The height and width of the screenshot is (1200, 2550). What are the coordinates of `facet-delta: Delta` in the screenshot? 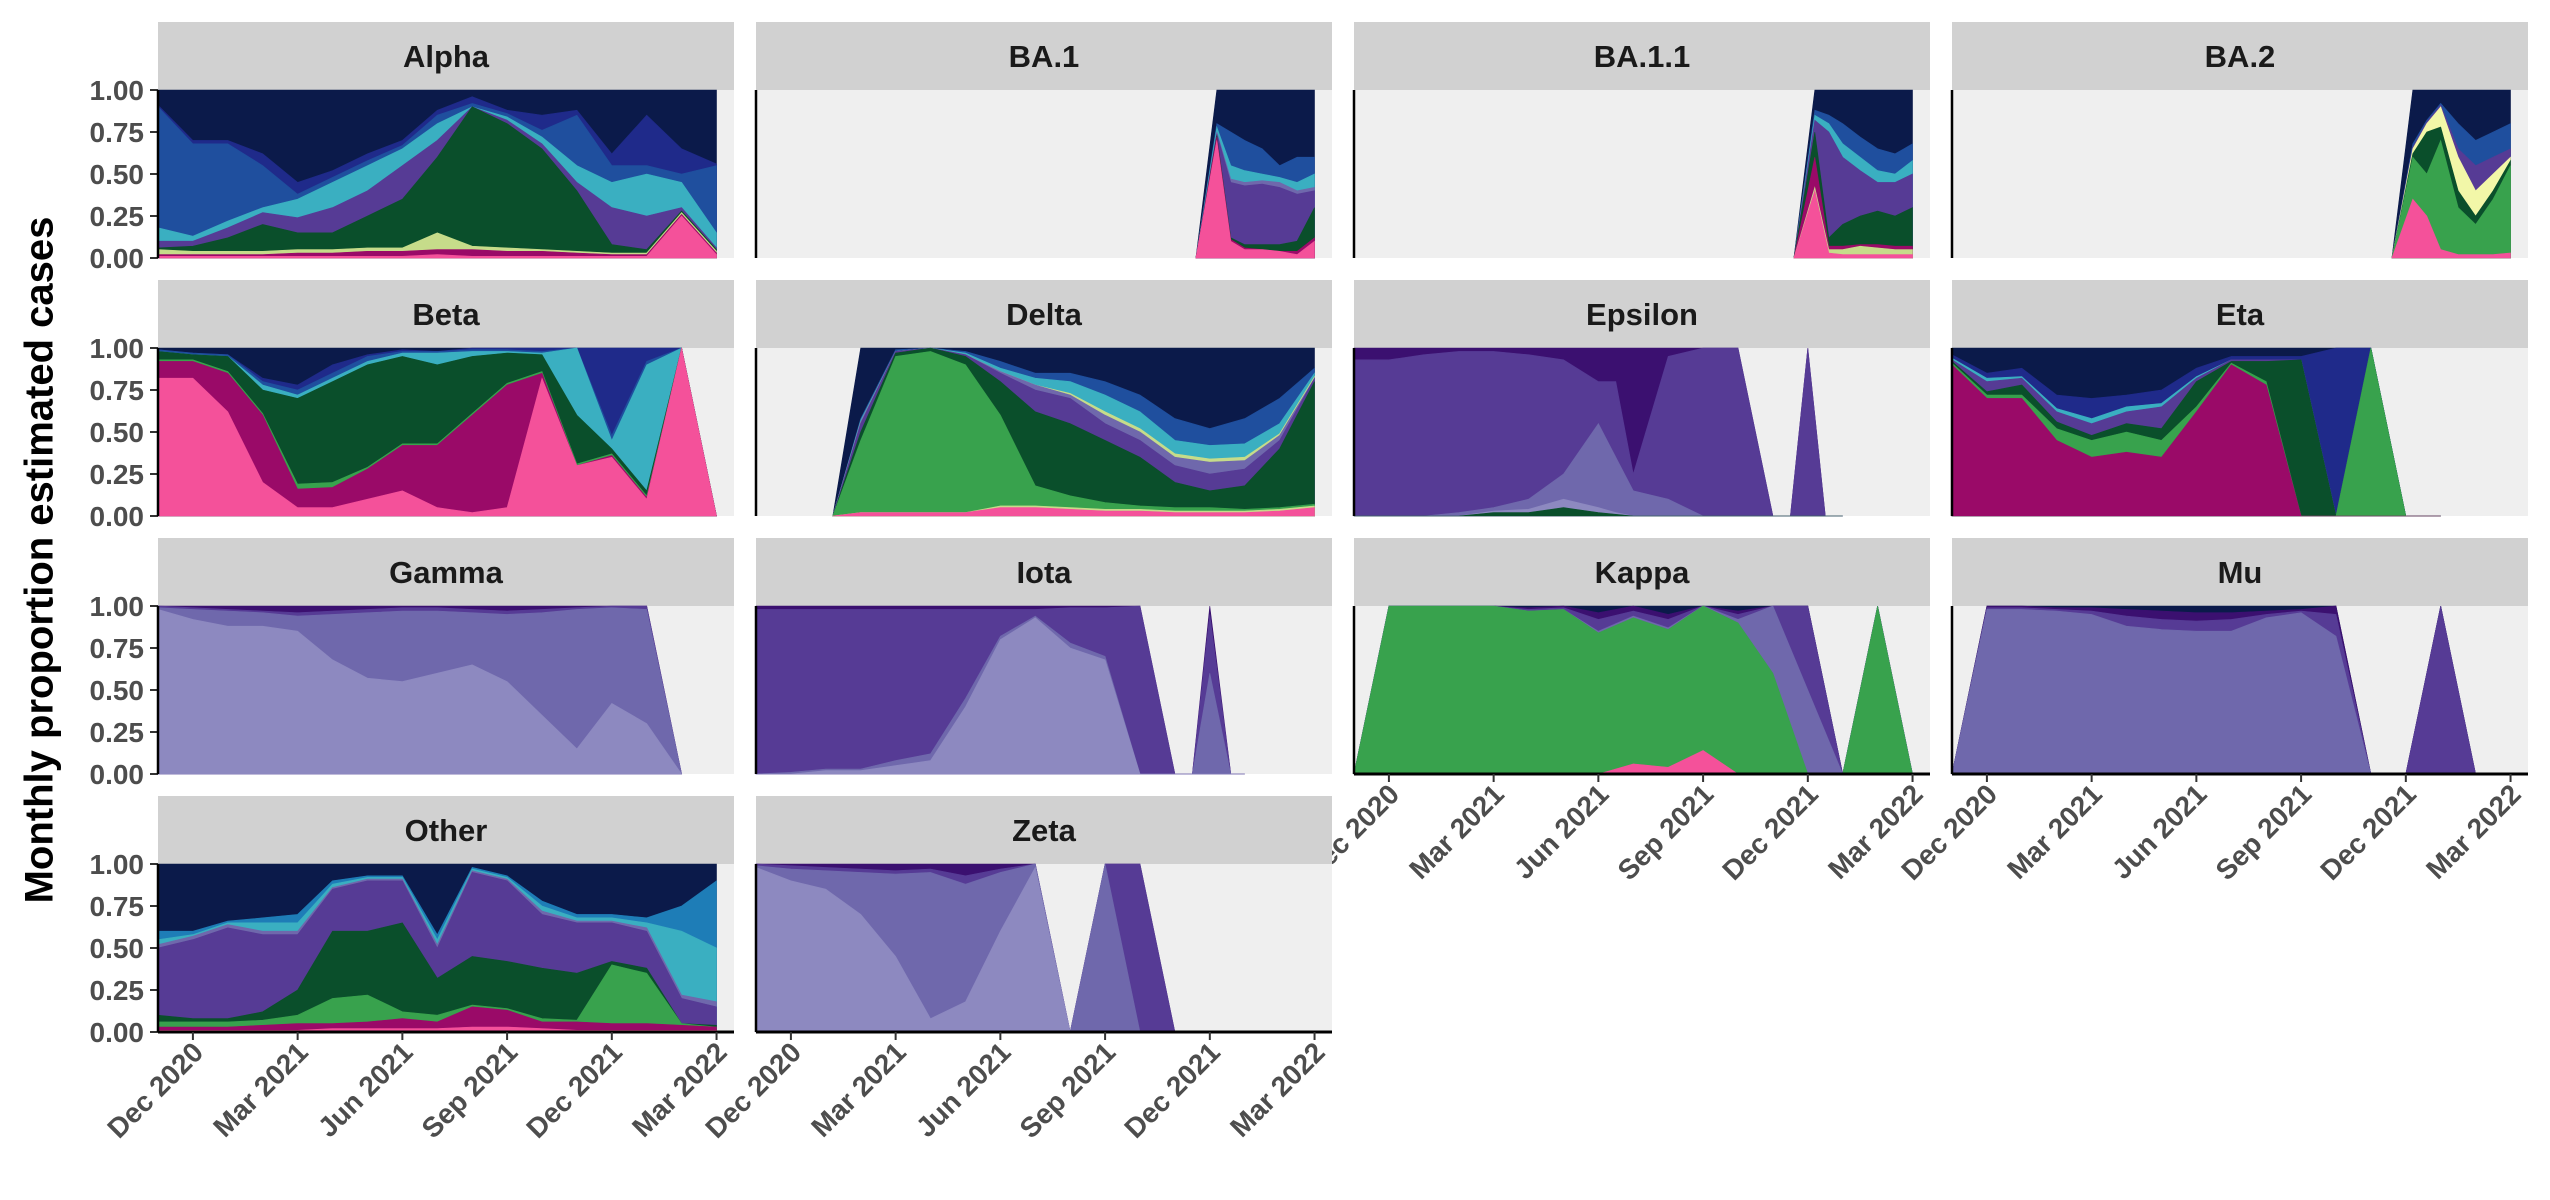 It's located at (1043, 398).